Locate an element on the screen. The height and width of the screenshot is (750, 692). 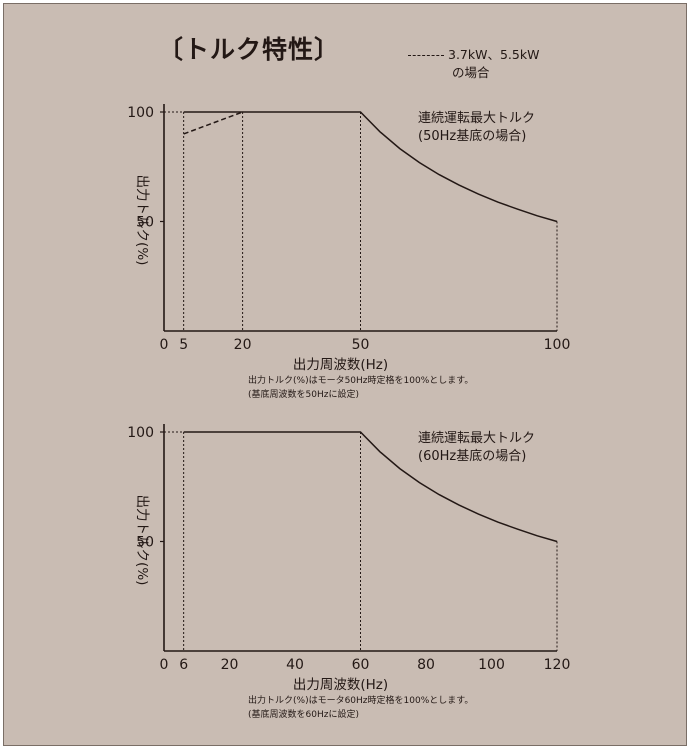
legend: 3.7kW、5.5kW の場合 is located at coordinates (474, 62).